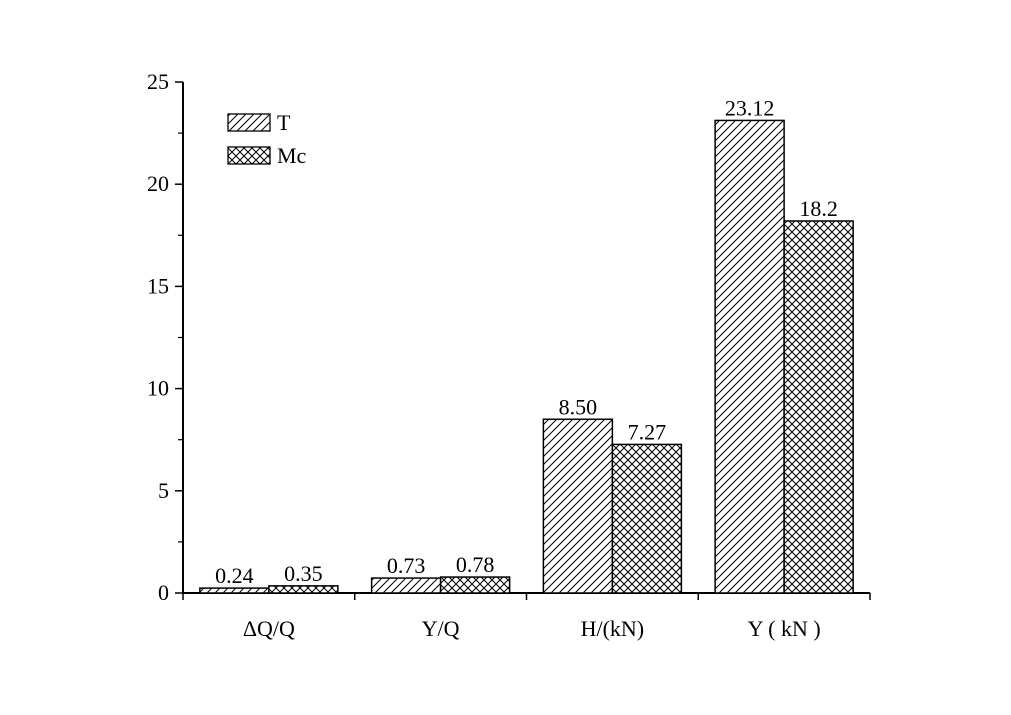 The image size is (1011, 715). What do you see at coordinates (303, 573) in the screenshot?
I see `data-label: 0.35` at bounding box center [303, 573].